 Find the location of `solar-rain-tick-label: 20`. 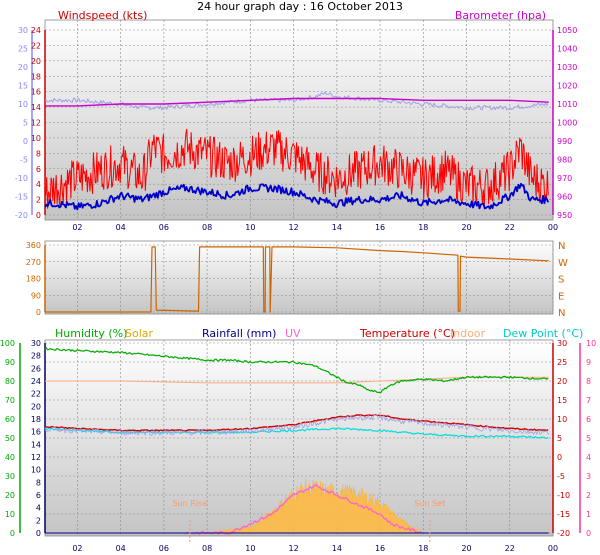

solar-rain-tick-label: 20 is located at coordinates (36, 406).